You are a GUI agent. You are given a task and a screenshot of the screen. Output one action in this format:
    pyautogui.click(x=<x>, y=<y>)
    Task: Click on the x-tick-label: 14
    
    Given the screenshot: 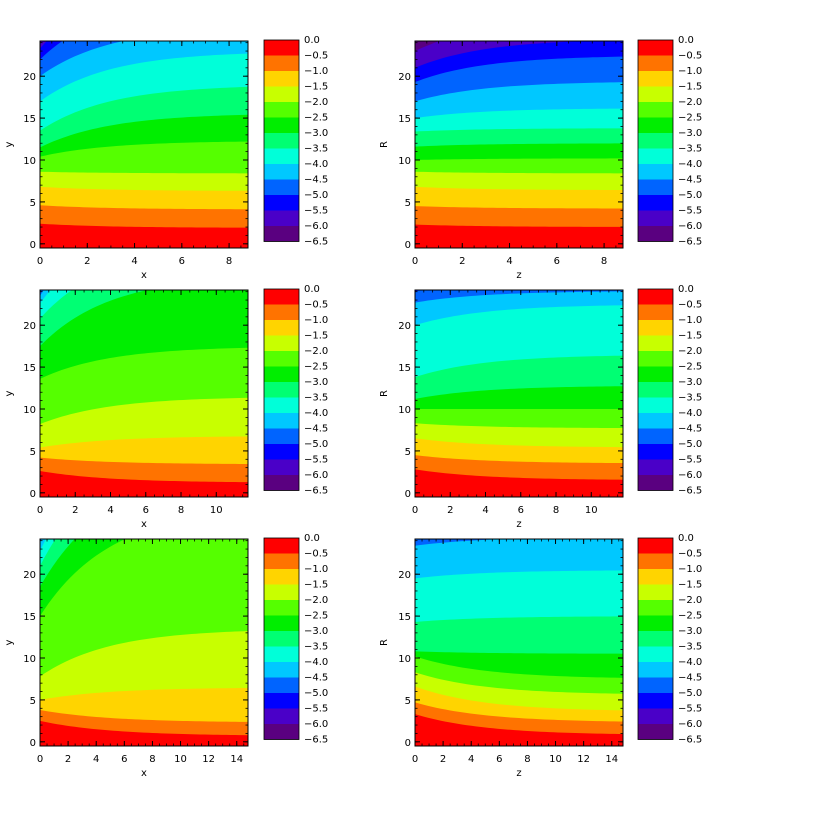 What is the action you would take?
    pyautogui.click(x=236, y=759)
    